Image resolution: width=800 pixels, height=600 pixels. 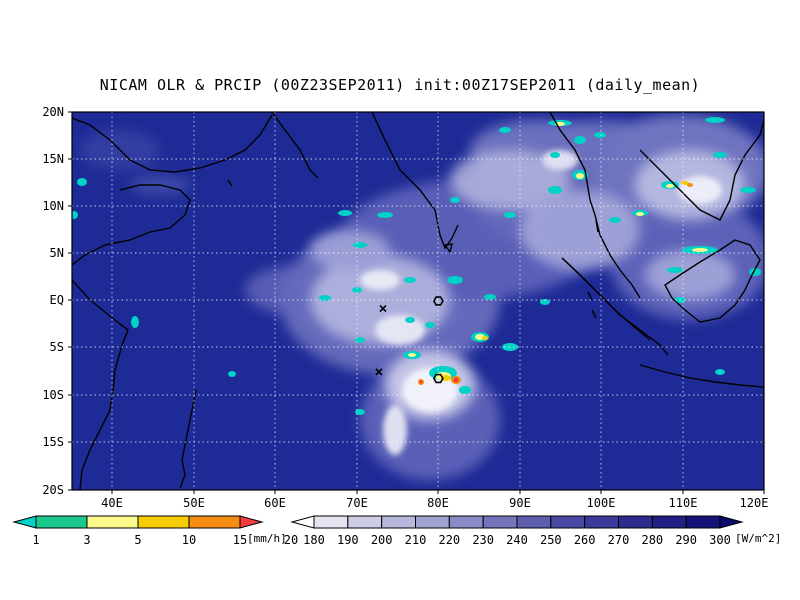 What do you see at coordinates (686, 540) in the screenshot?
I see `colorbar-level-label: 290` at bounding box center [686, 540].